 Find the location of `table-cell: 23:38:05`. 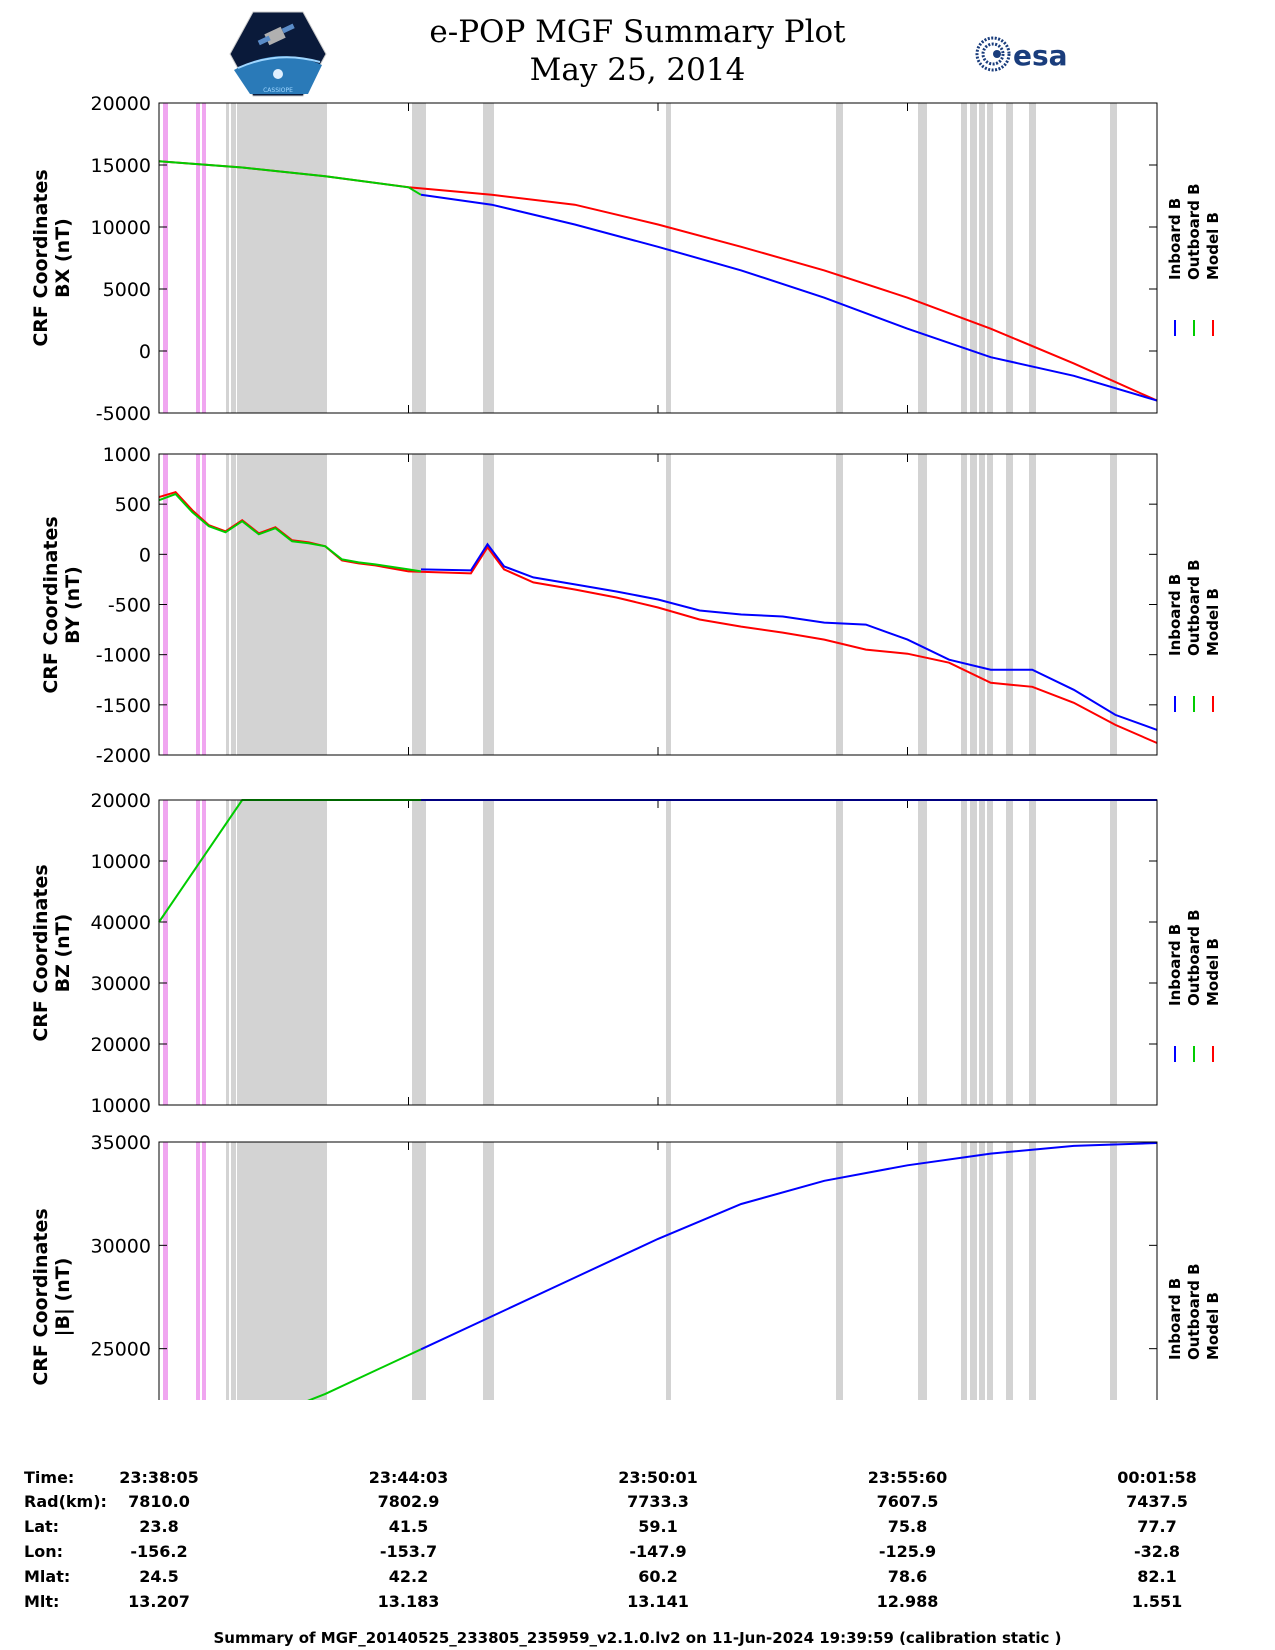

table-cell: 23:38:05 is located at coordinates (159, 1477).